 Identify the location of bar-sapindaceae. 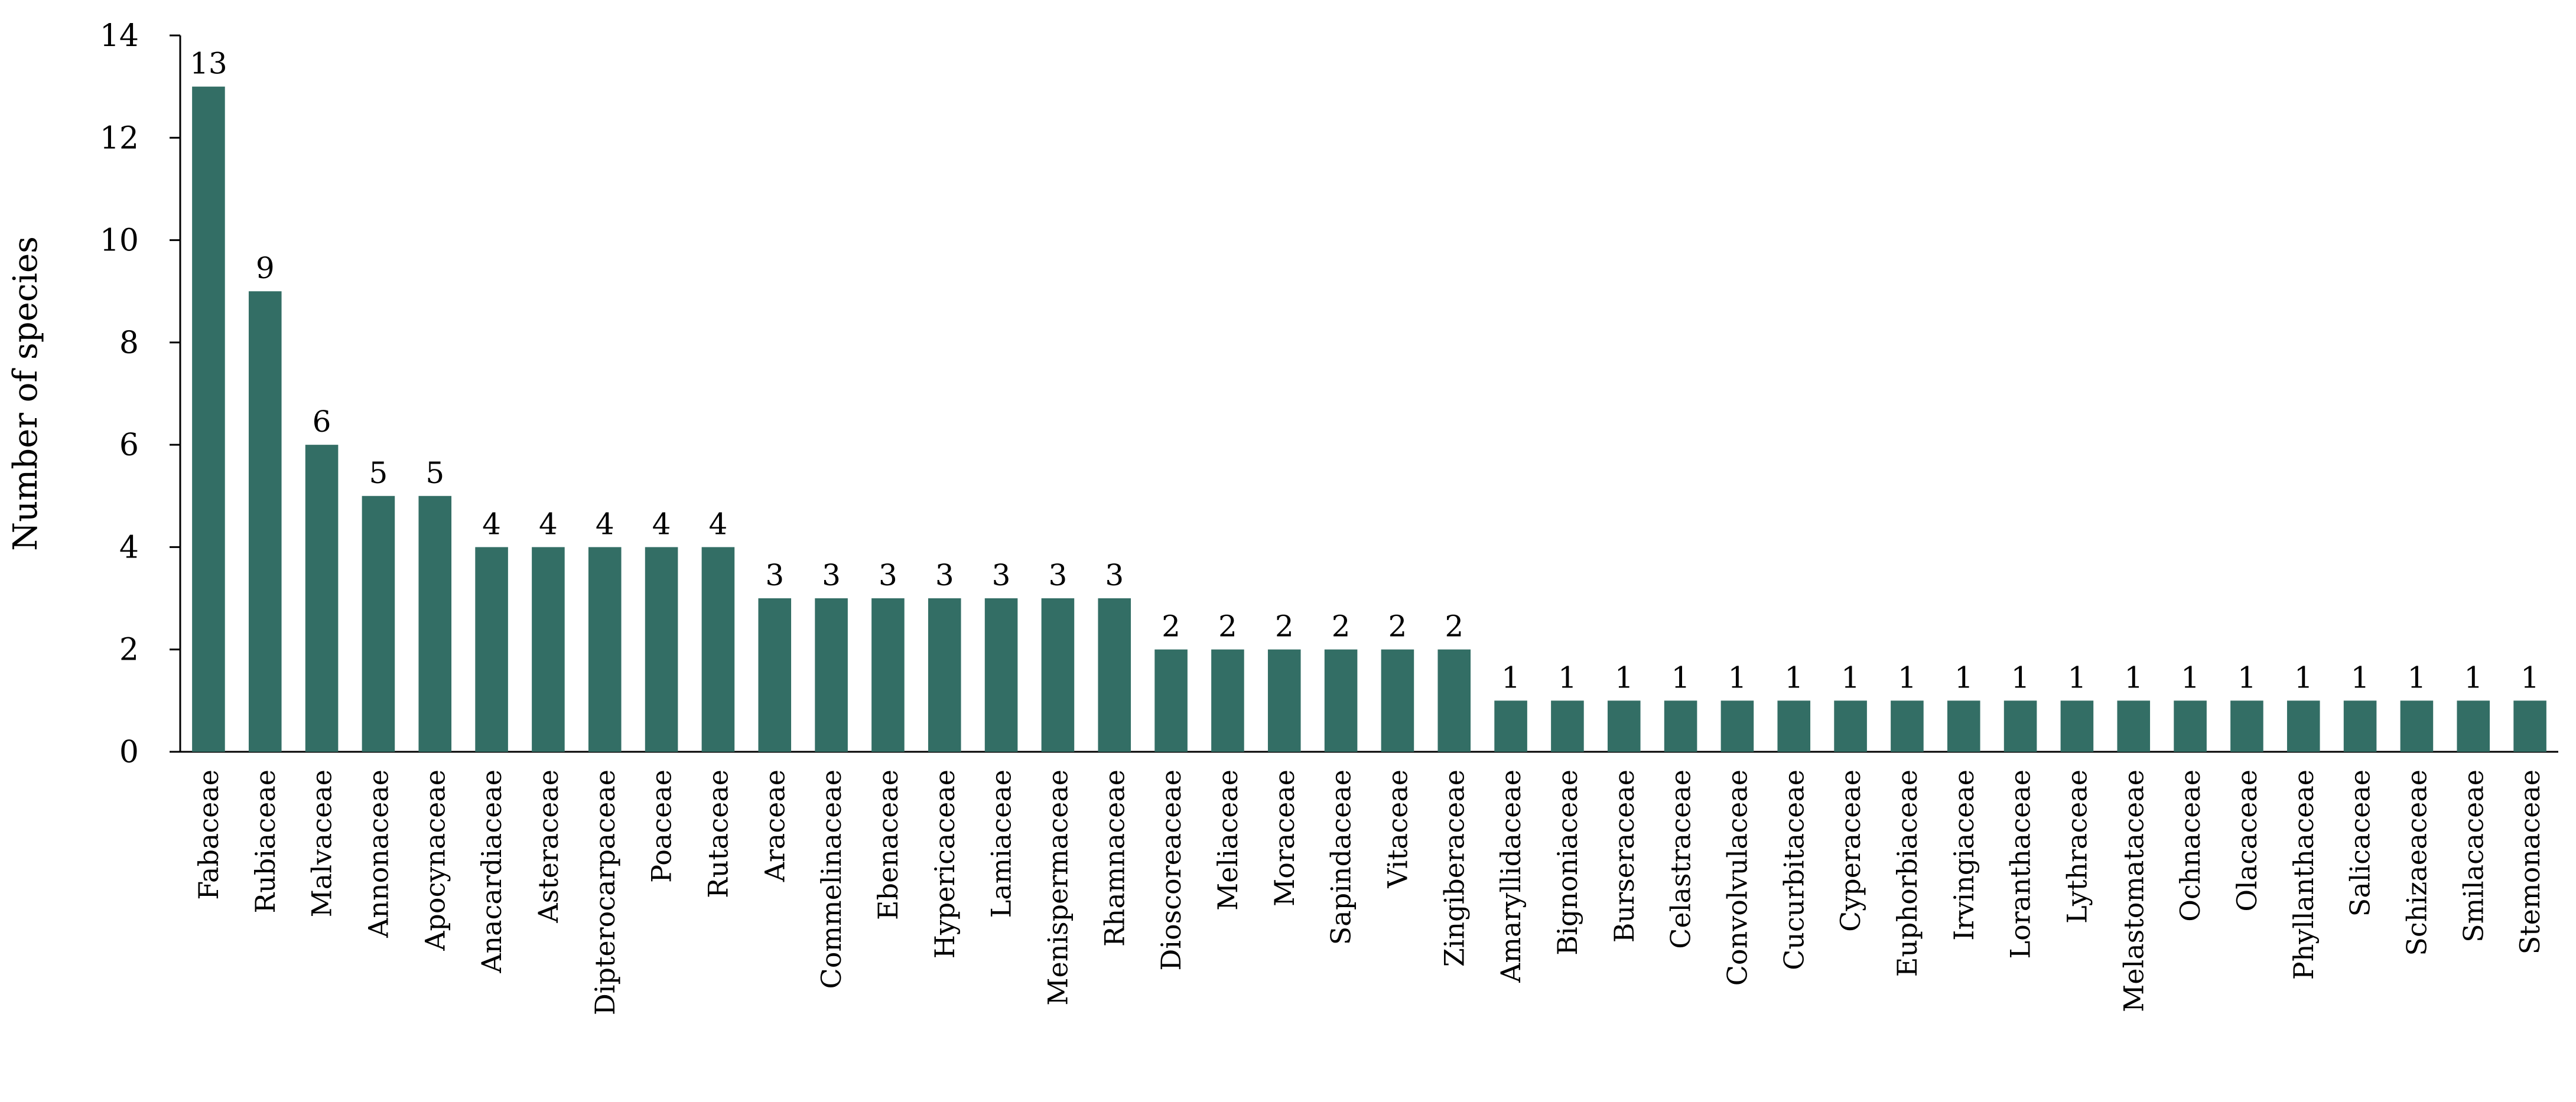
(1341, 700).